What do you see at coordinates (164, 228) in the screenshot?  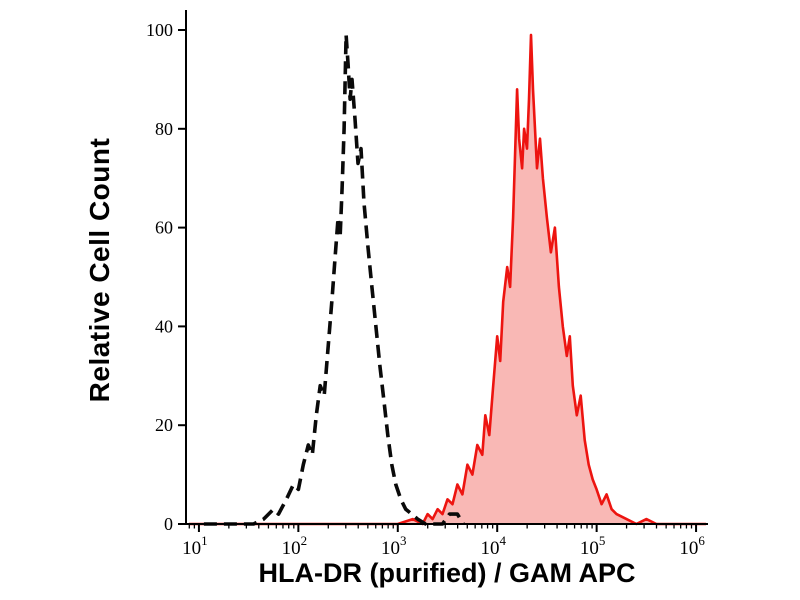 I see `y-tick-label: 60` at bounding box center [164, 228].